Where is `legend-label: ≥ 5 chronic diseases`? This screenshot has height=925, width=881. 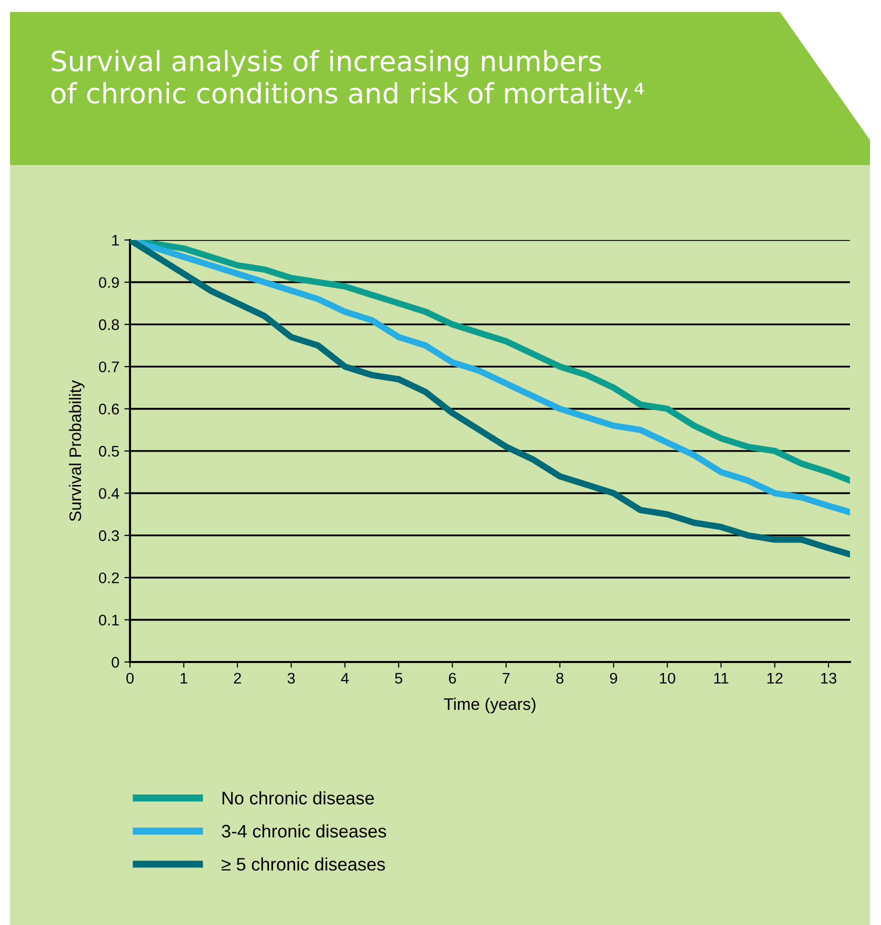 legend-label: ≥ 5 chronic diseases is located at coordinates (303, 864).